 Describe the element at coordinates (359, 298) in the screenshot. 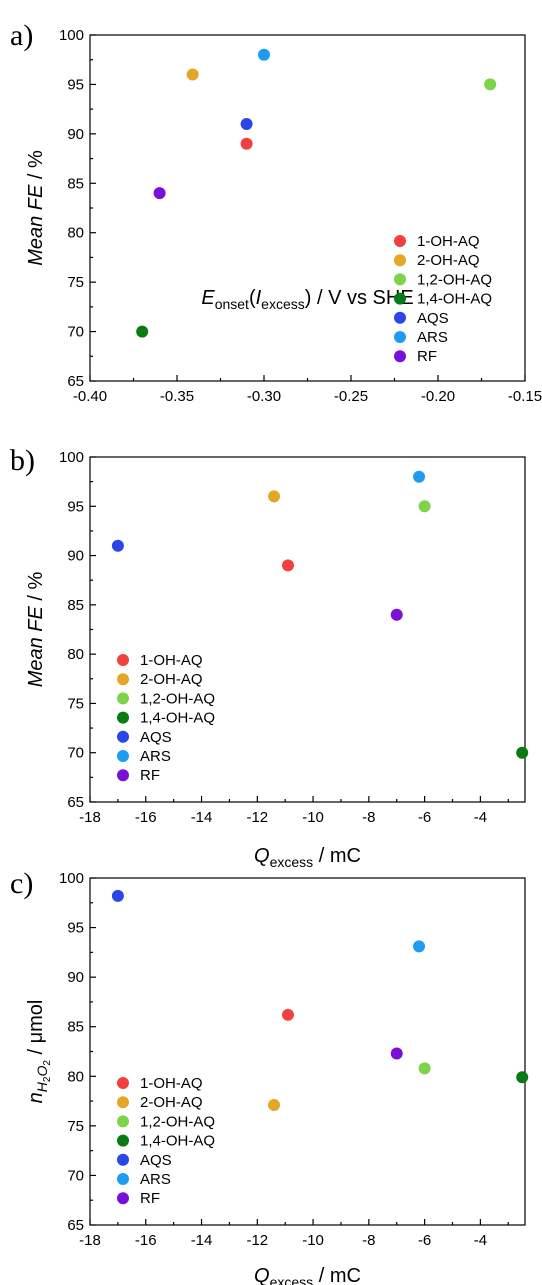

I see `label-part: ) / V vs SHE` at that location.